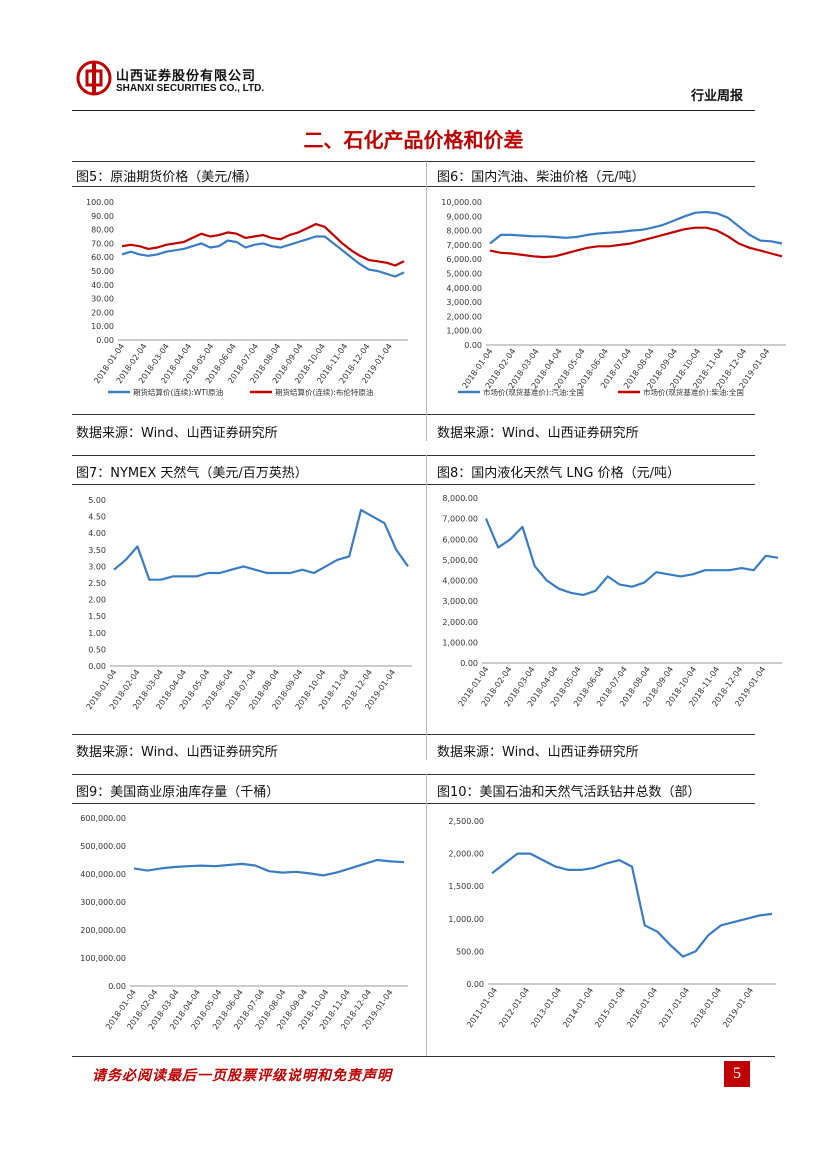 The image size is (827, 1169). Describe the element at coordinates (413, 774) in the screenshot. I see `row3-top-rule` at that location.